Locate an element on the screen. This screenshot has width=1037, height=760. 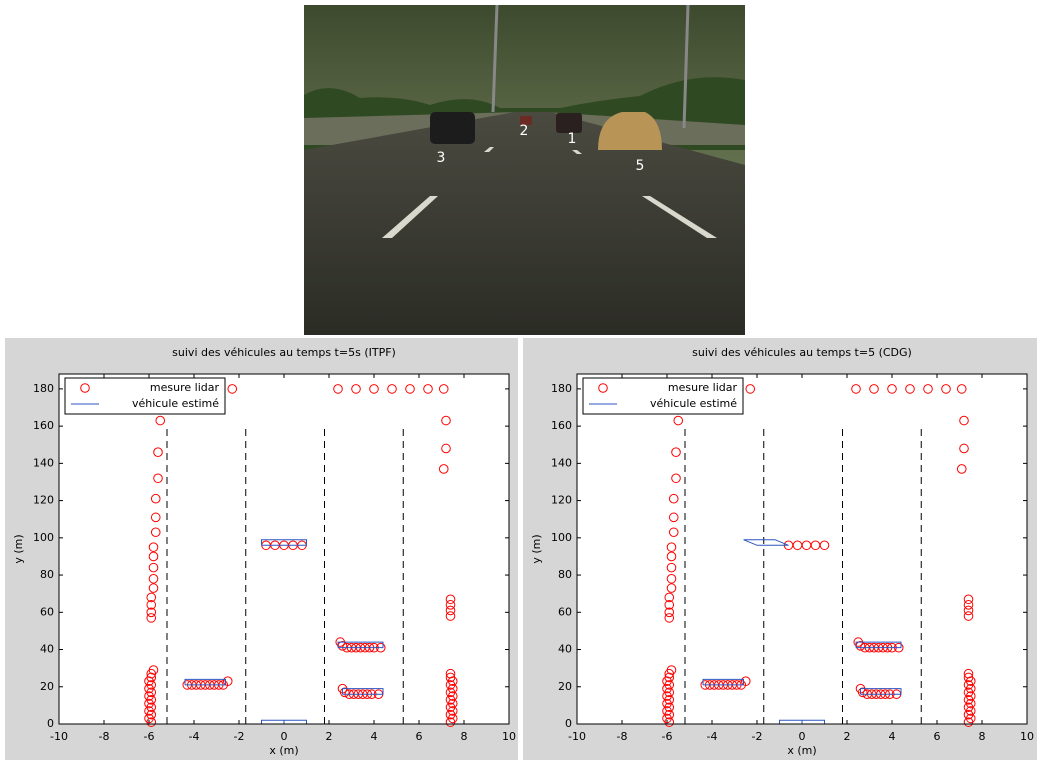
y-tick-label: 0 is located at coordinates (50, 723).